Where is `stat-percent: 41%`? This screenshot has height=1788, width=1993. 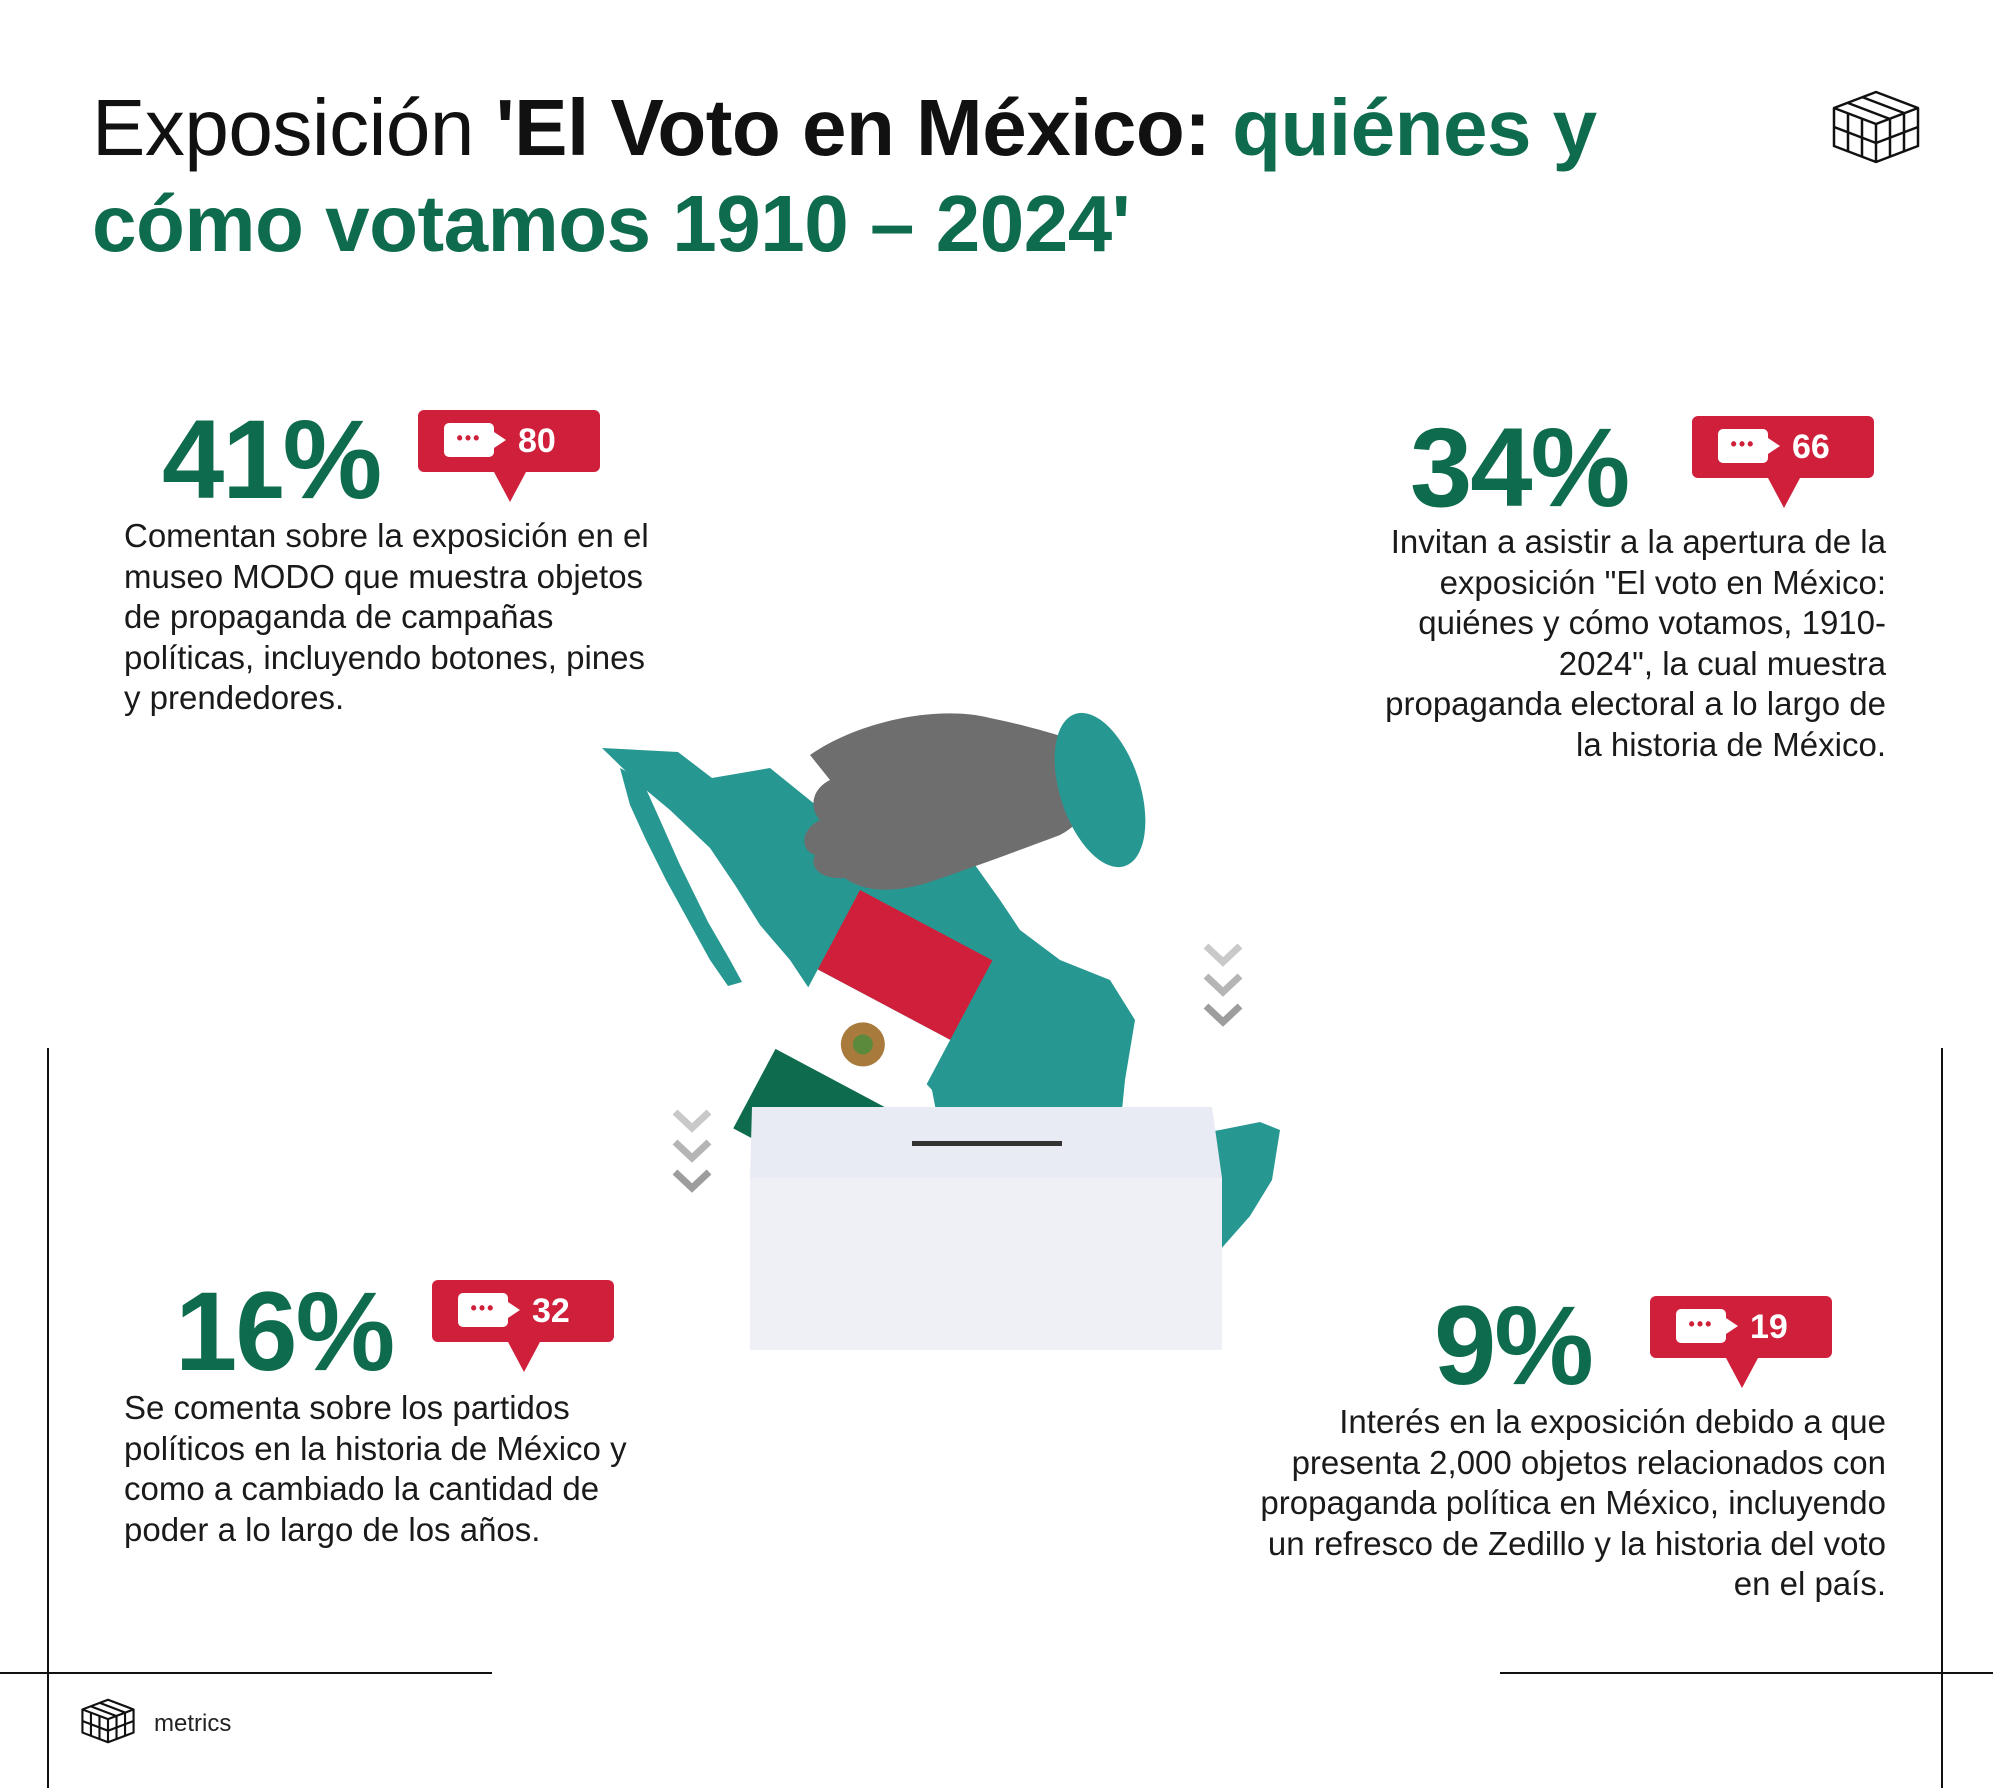 stat-percent: 41% is located at coordinates (272, 459).